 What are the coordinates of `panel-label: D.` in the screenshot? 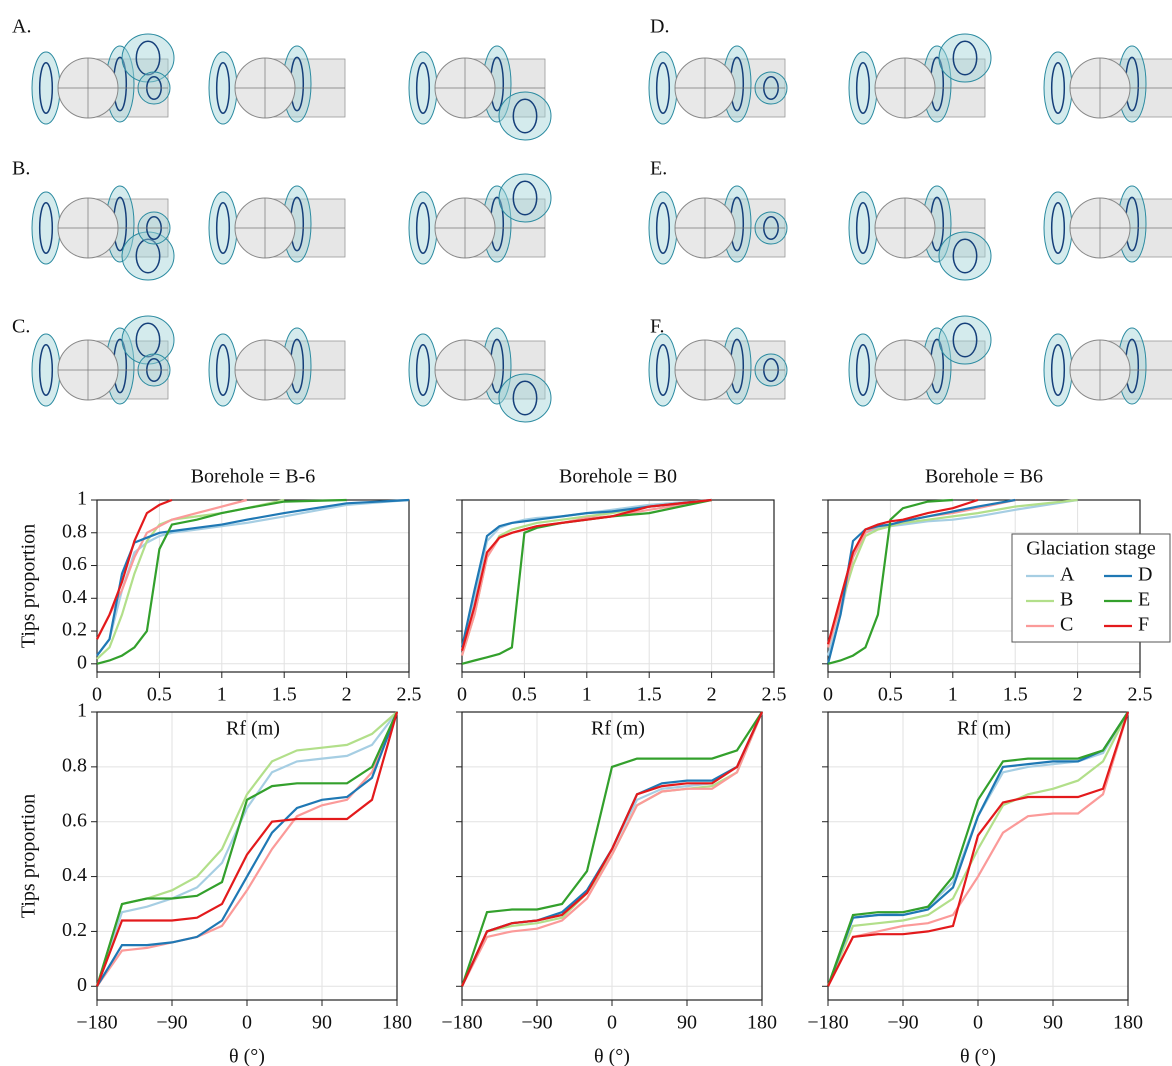 It's located at (659, 27).